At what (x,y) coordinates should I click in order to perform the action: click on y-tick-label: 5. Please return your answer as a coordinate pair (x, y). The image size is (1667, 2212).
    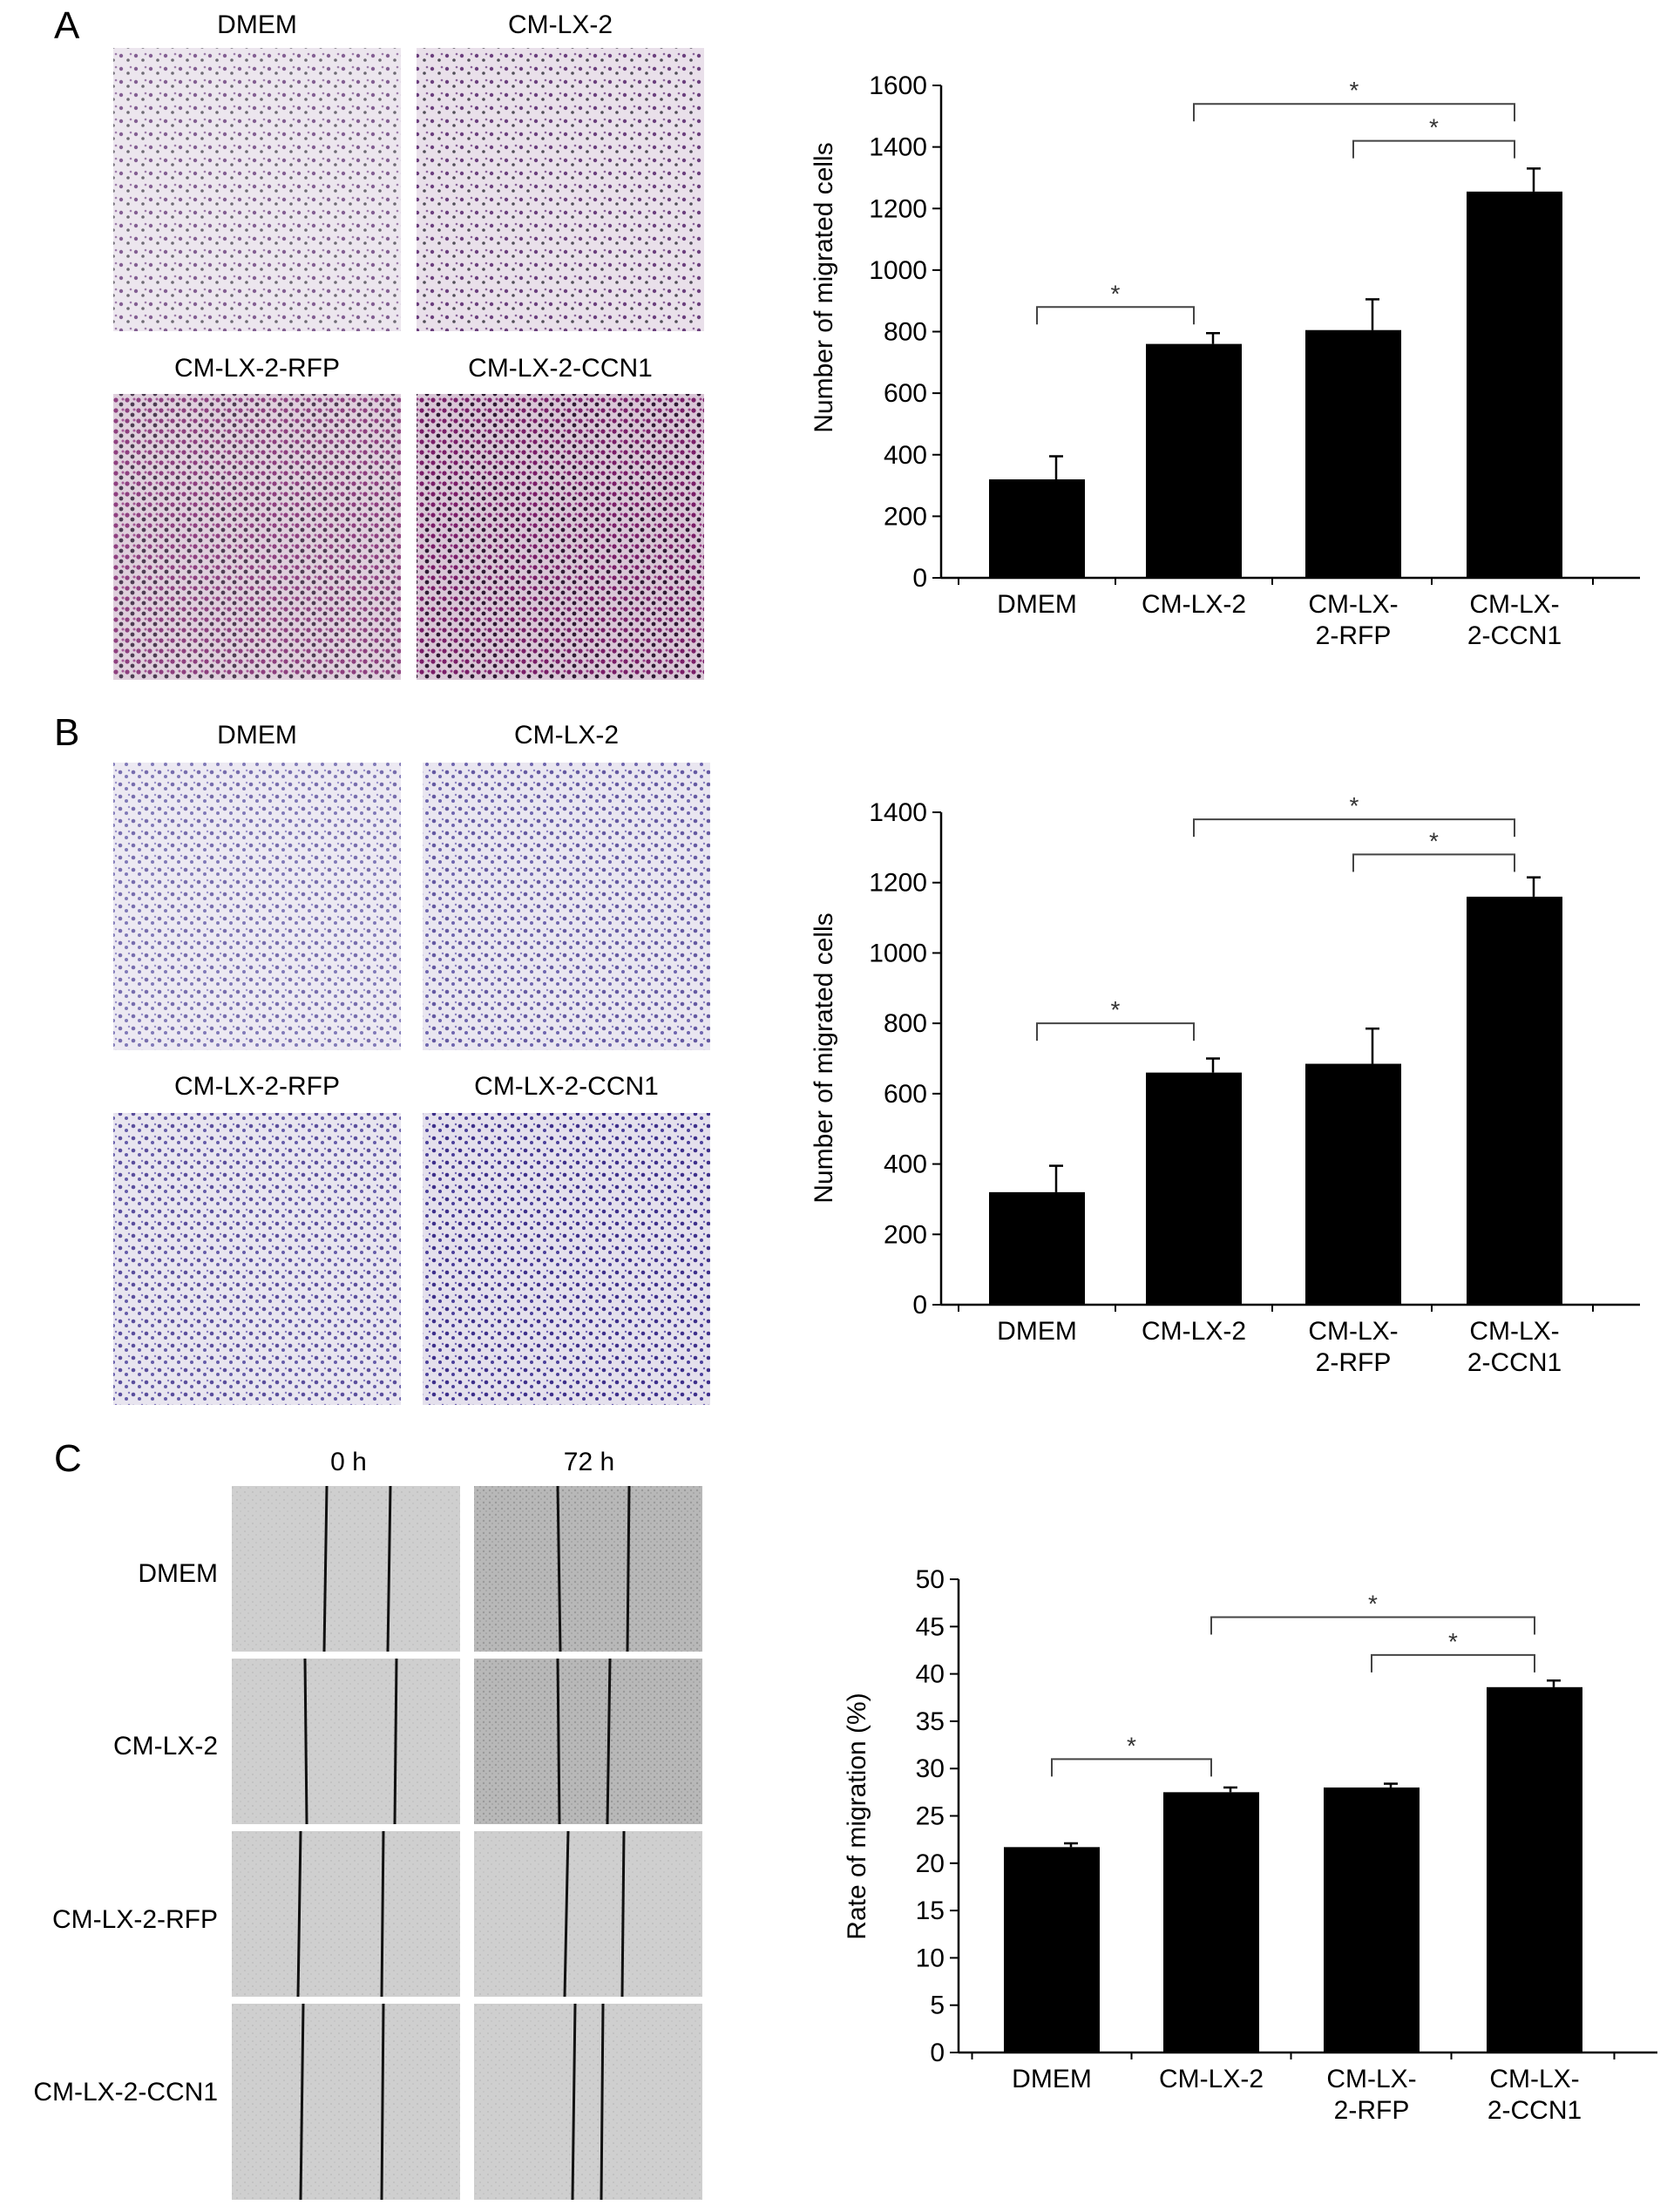
    Looking at the image, I should click on (937, 2005).